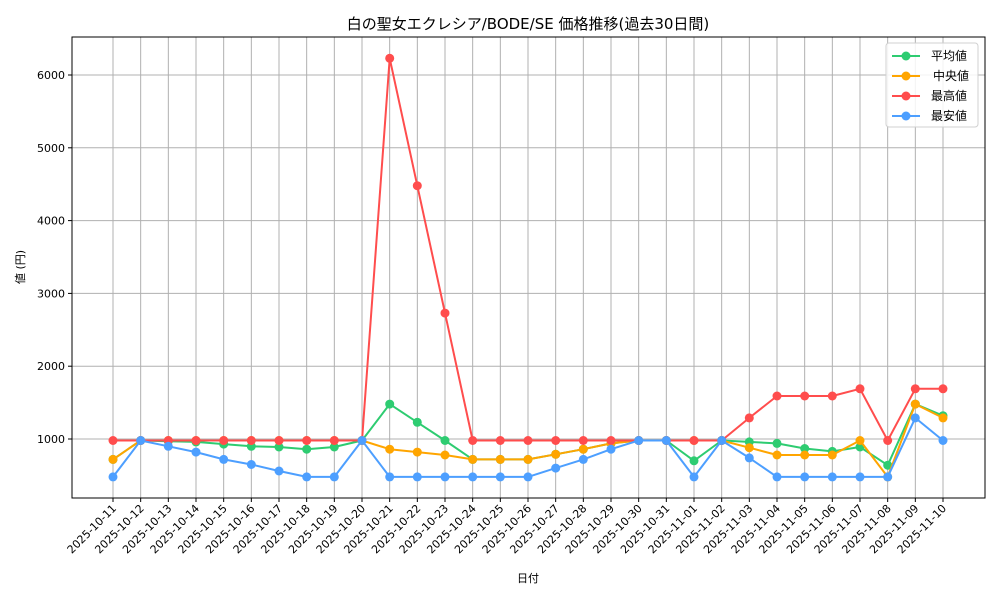 Image resolution: width=1000 pixels, height=604 pixels. Describe the element at coordinates (51, 293) in the screenshot. I see `y-tick-label: 3000` at that location.